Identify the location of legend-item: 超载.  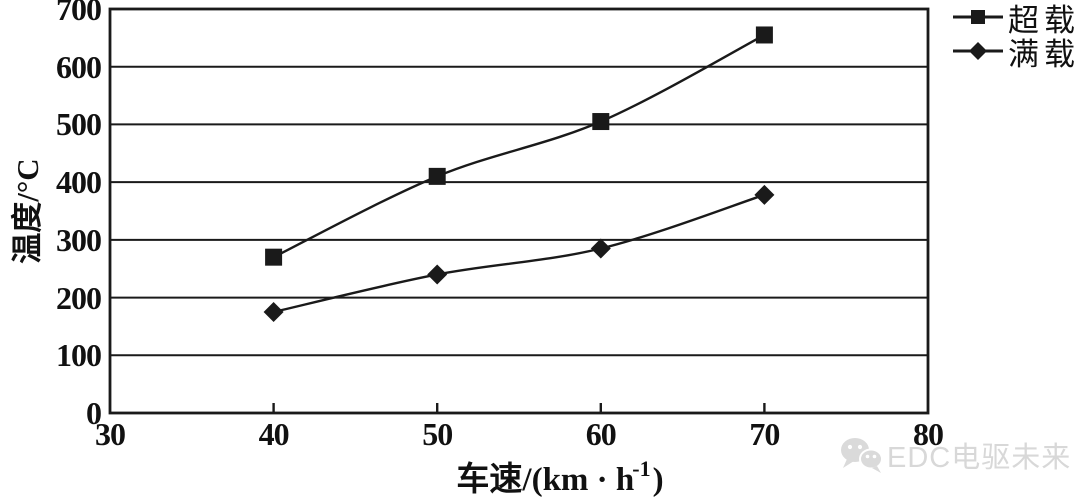
(1016, 19).